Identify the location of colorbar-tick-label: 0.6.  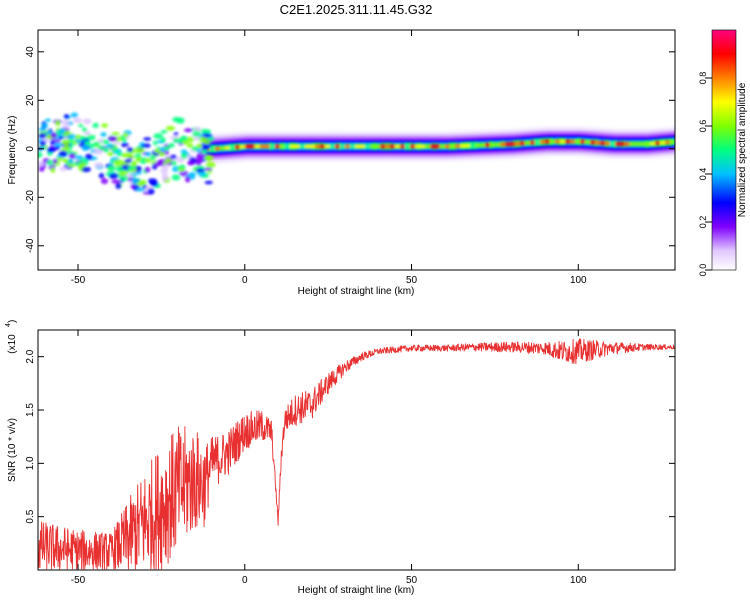
(703, 126).